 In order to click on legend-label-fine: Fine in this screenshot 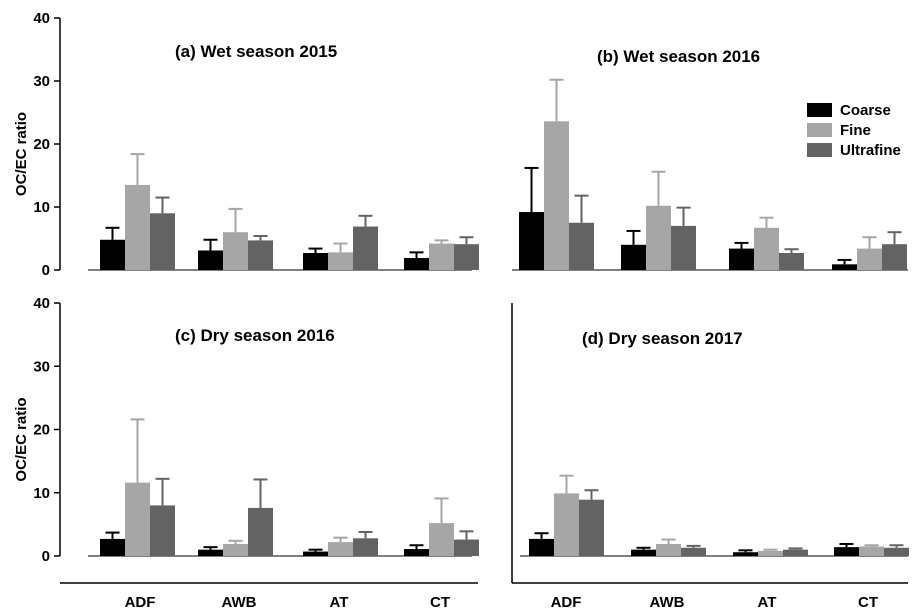, I will do `click(855, 130)`.